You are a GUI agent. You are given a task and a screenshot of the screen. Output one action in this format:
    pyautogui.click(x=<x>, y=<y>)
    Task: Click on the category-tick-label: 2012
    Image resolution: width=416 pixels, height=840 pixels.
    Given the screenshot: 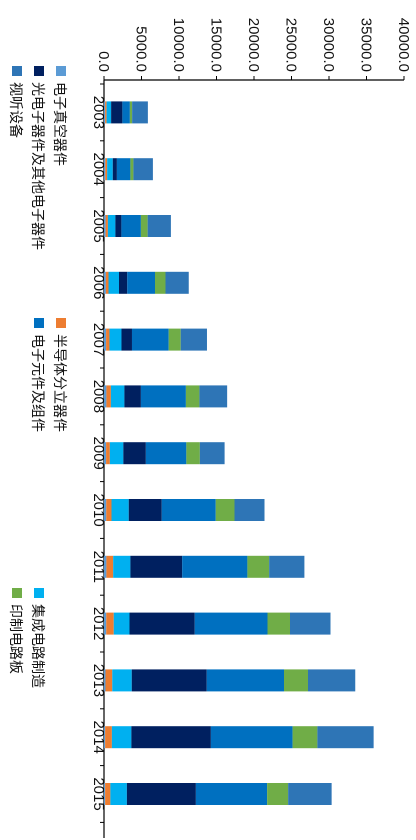 What is the action you would take?
    pyautogui.click(x=98, y=623)
    